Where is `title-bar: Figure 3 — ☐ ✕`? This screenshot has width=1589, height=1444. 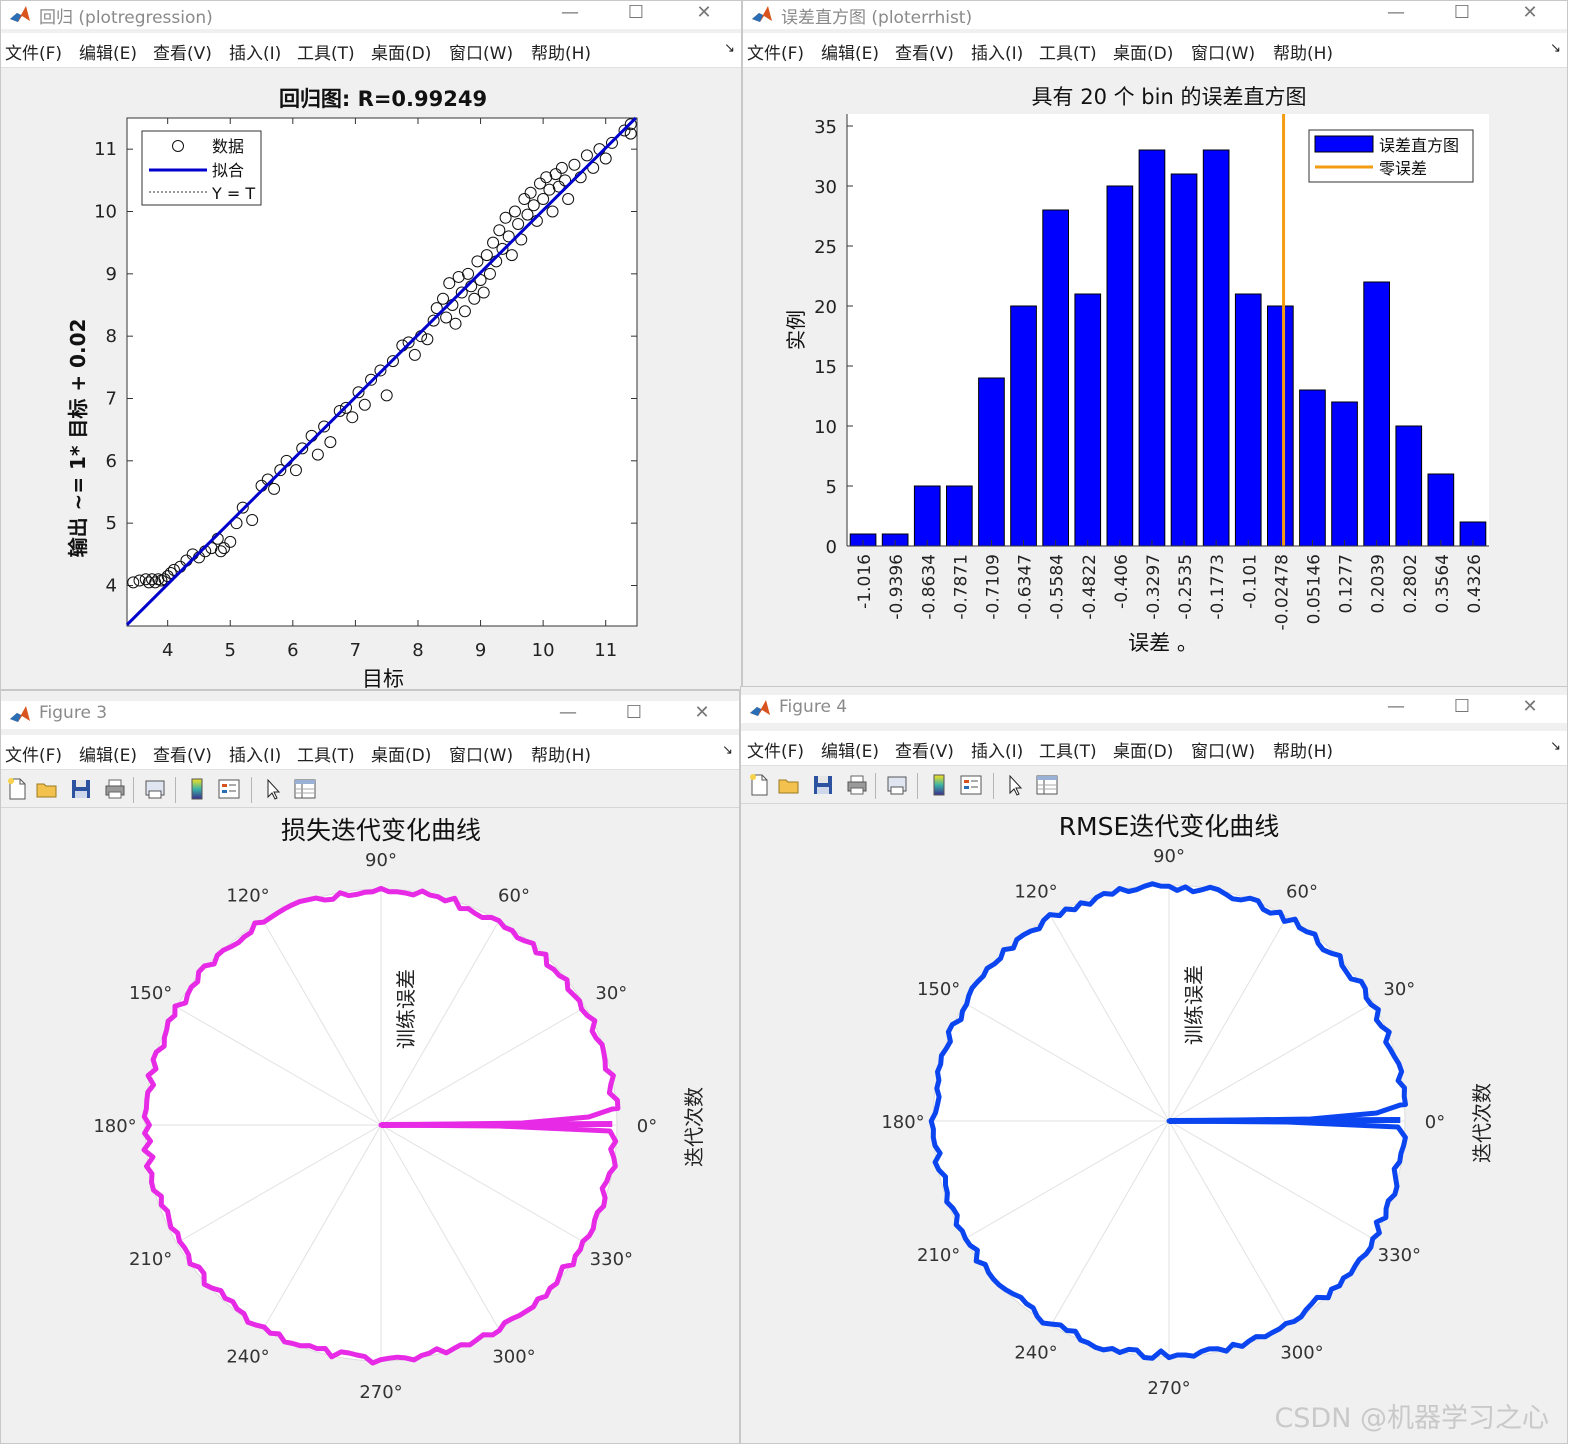
title-bar: Figure 3 — ☐ ✕ is located at coordinates (370, 715).